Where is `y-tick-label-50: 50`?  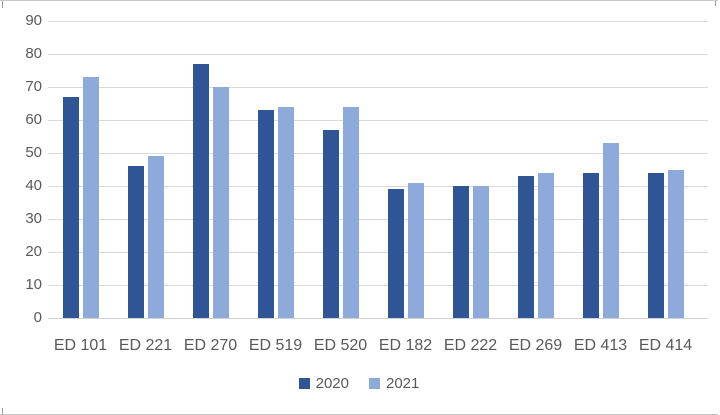 y-tick-label-50: 50 is located at coordinates (33, 152).